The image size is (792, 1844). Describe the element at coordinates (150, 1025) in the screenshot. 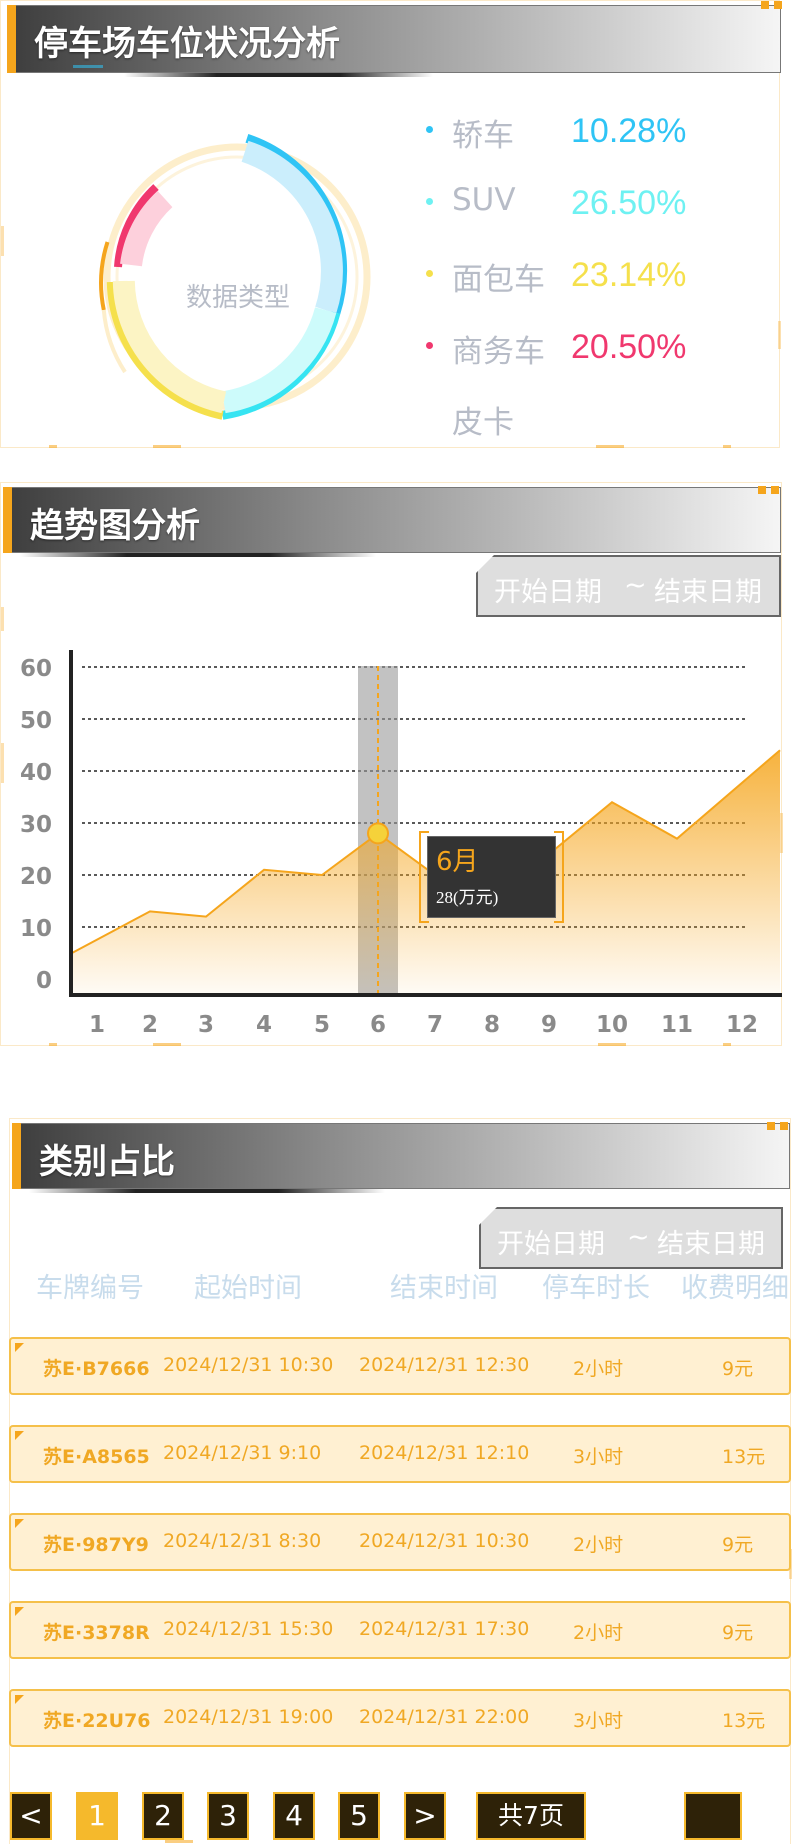

I see `x-tick-label: 2` at that location.